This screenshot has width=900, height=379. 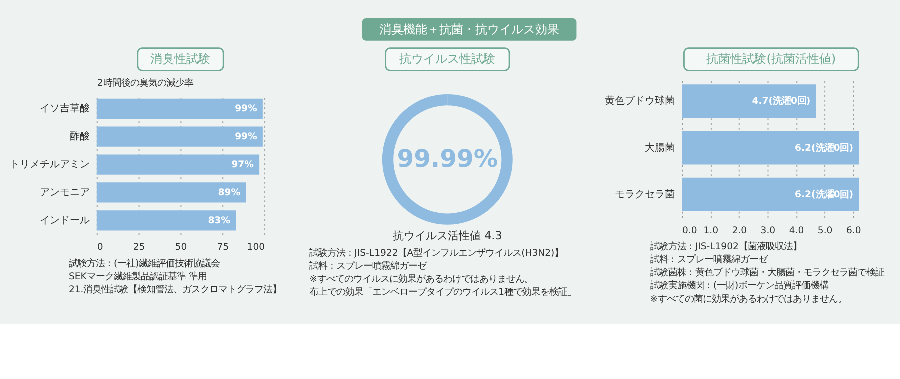 I want to click on y-tick-label: インドール, so click(x=65, y=220).